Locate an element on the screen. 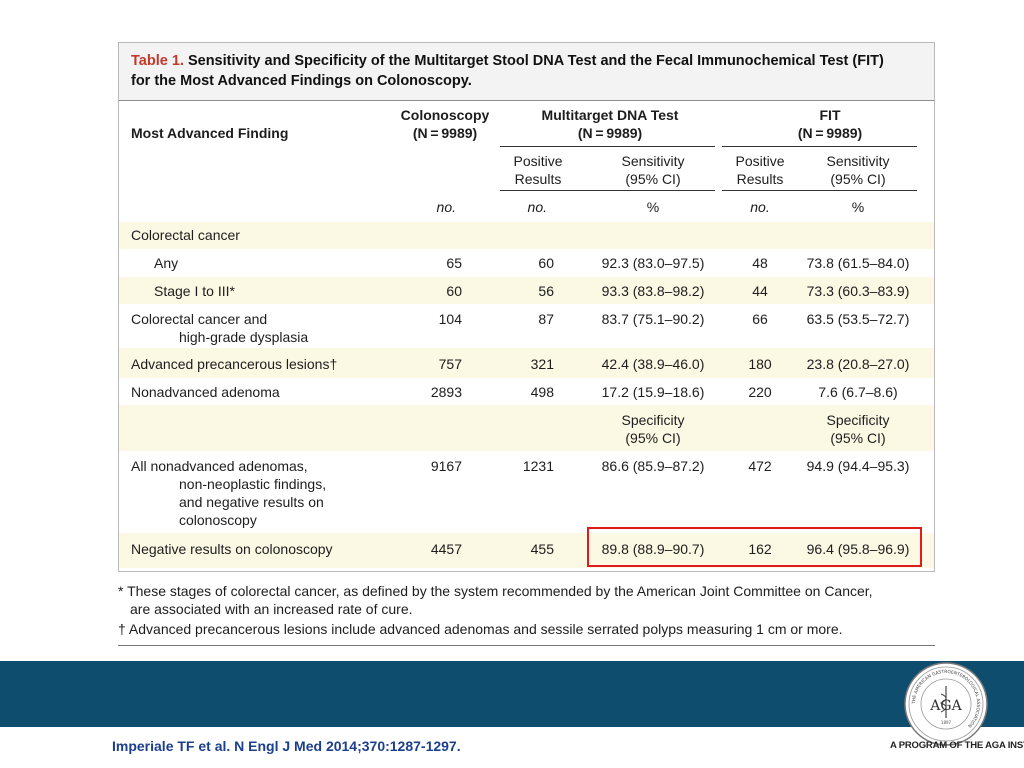 This screenshot has width=1024, height=768. subheader-dna-sensitivity-2: (95% CI) is located at coordinates (653, 179).